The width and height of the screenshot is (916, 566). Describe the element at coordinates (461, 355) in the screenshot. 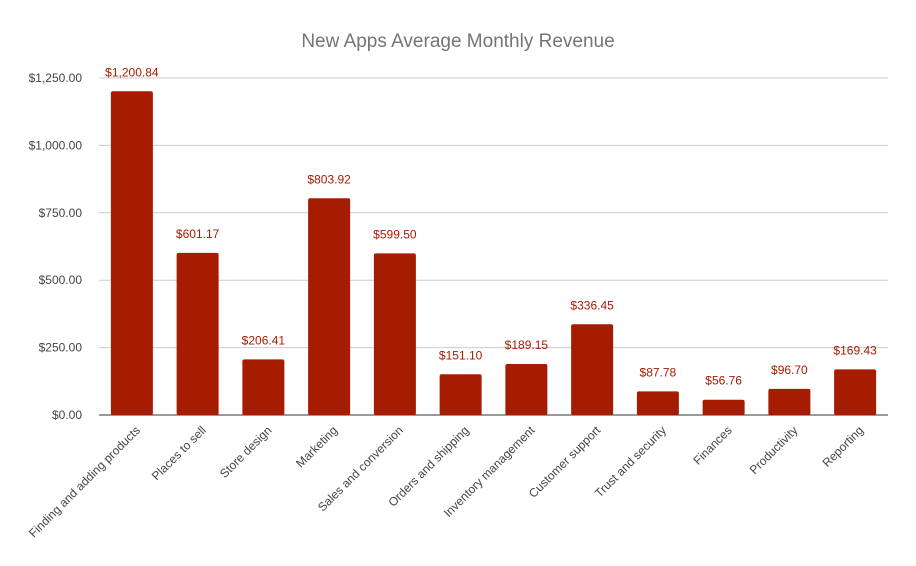

I see `data-label: $151.10` at that location.